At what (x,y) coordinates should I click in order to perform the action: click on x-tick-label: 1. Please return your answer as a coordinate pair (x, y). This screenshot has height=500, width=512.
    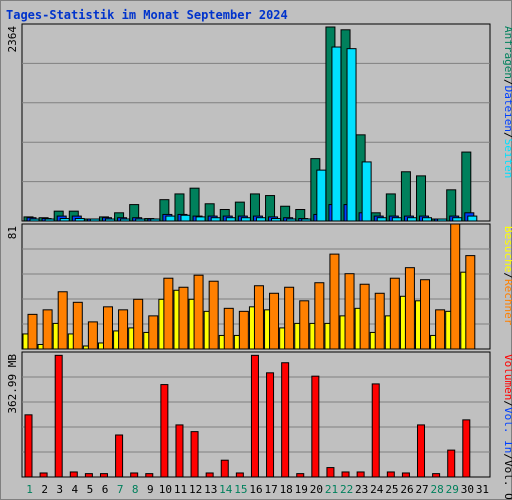
    Looking at the image, I should click on (29, 489).